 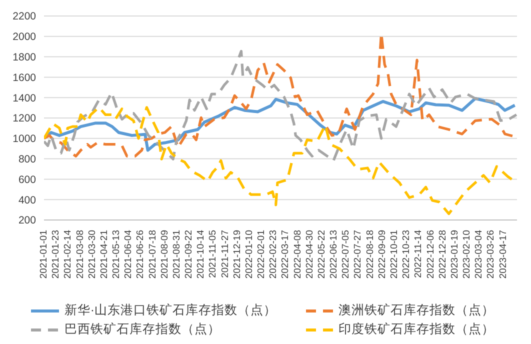 I want to click on x-tick-label: 2021-12-19, so click(x=237, y=254).